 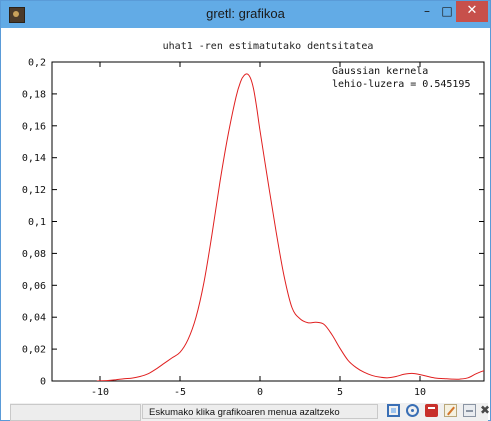 What do you see at coordinates (34, 286) in the screenshot?
I see `y-tick-label: 0,06` at bounding box center [34, 286].